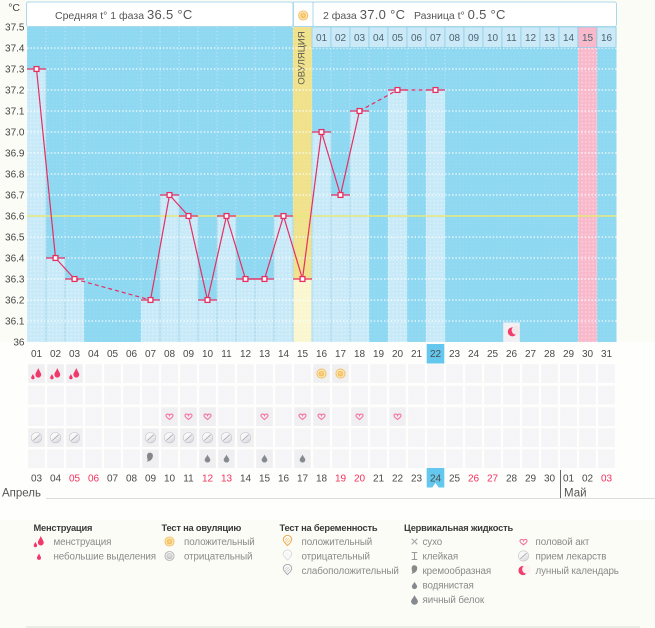 The width and height of the screenshot is (655, 628). Describe the element at coordinates (454, 600) in the screenshot. I see `svg-text: яичный белок` at that location.